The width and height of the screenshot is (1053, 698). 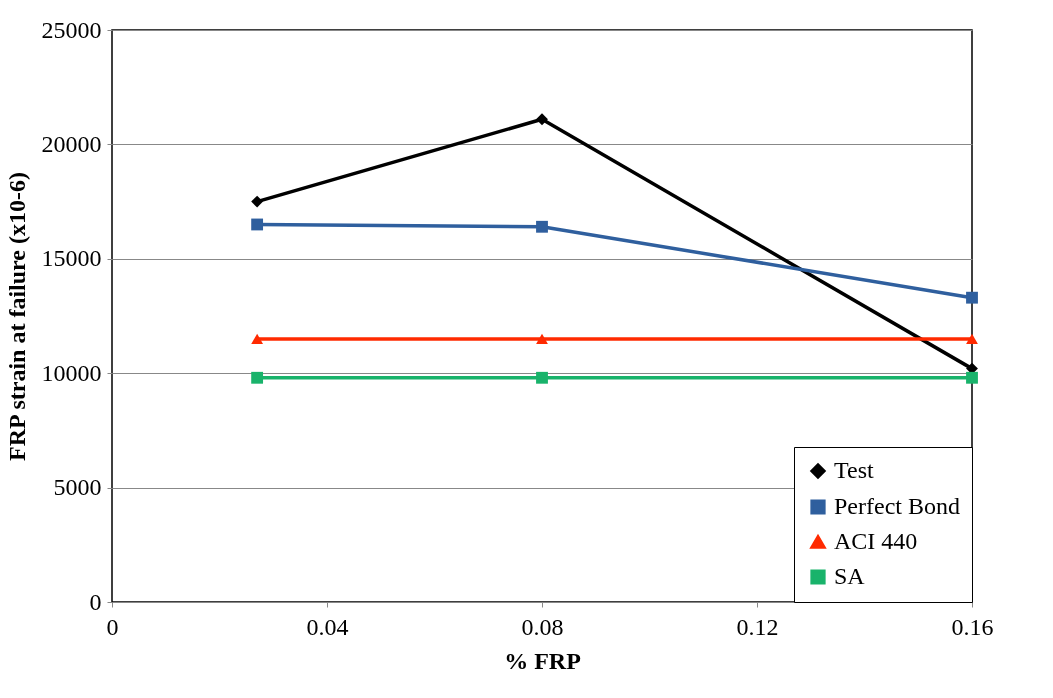 I want to click on legend-label: SA, so click(x=850, y=576).